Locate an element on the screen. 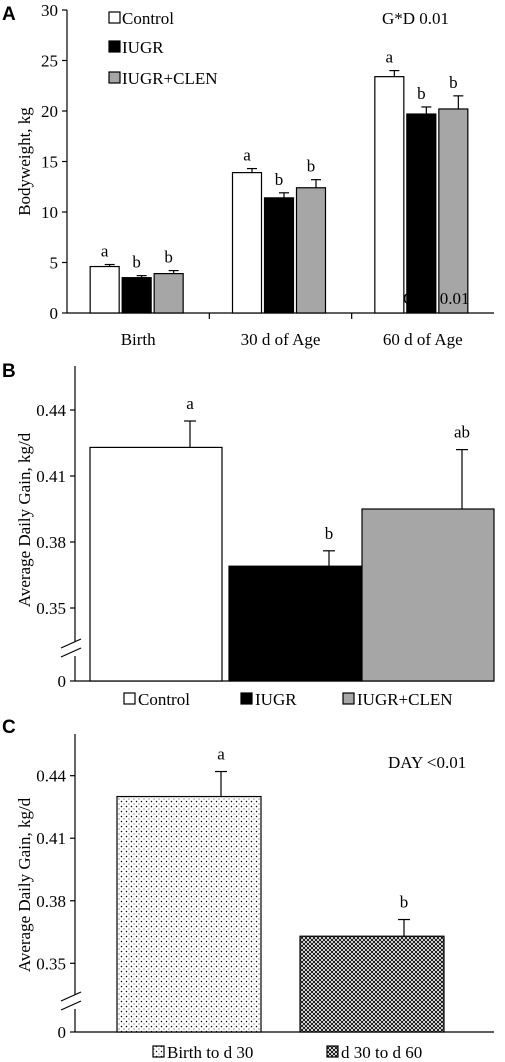  stat-annotation: GRP 0.01 is located at coordinates (436, 298).